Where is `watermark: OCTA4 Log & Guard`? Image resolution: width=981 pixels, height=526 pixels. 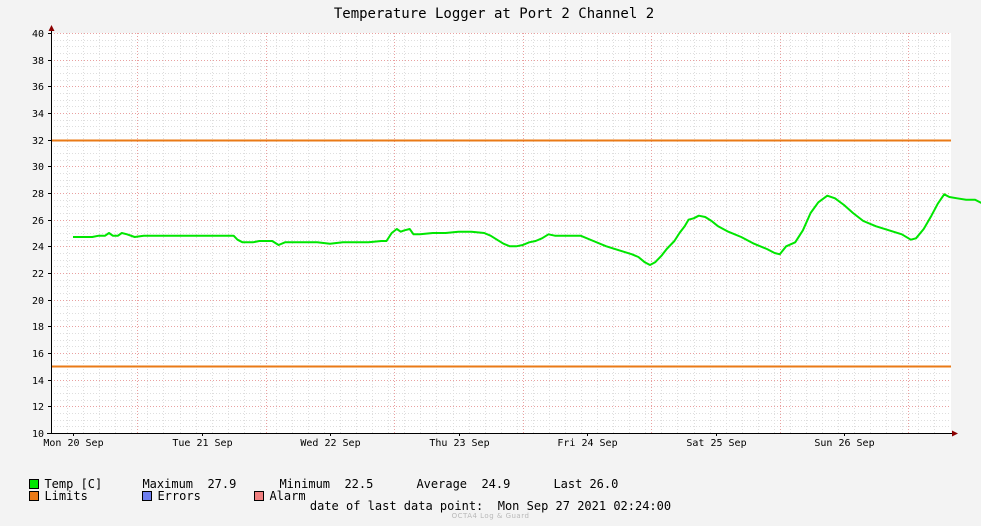 watermark: OCTA4 Log & Guard is located at coordinates (490, 516).